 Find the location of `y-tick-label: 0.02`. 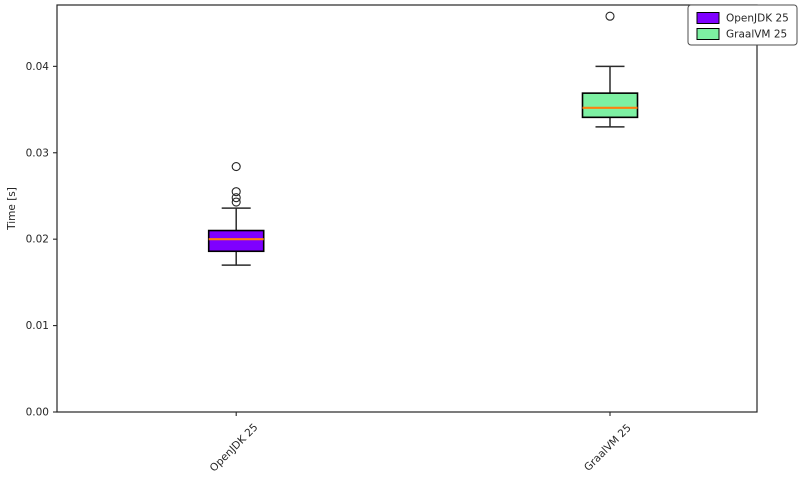

y-tick-label: 0.02 is located at coordinates (37, 240).